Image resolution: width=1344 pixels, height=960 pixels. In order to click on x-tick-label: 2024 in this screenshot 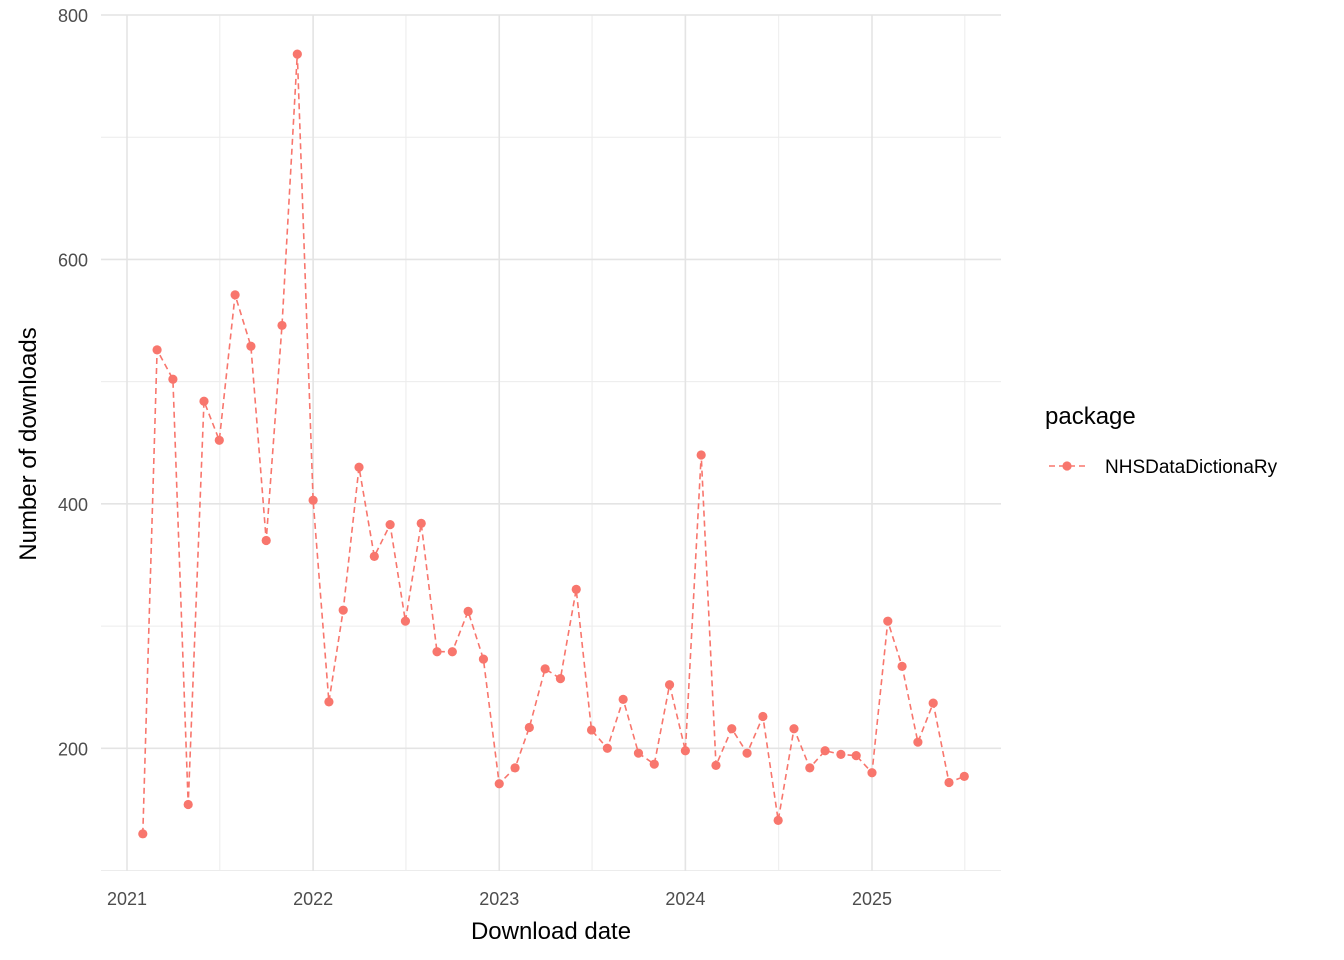, I will do `click(685, 899)`.